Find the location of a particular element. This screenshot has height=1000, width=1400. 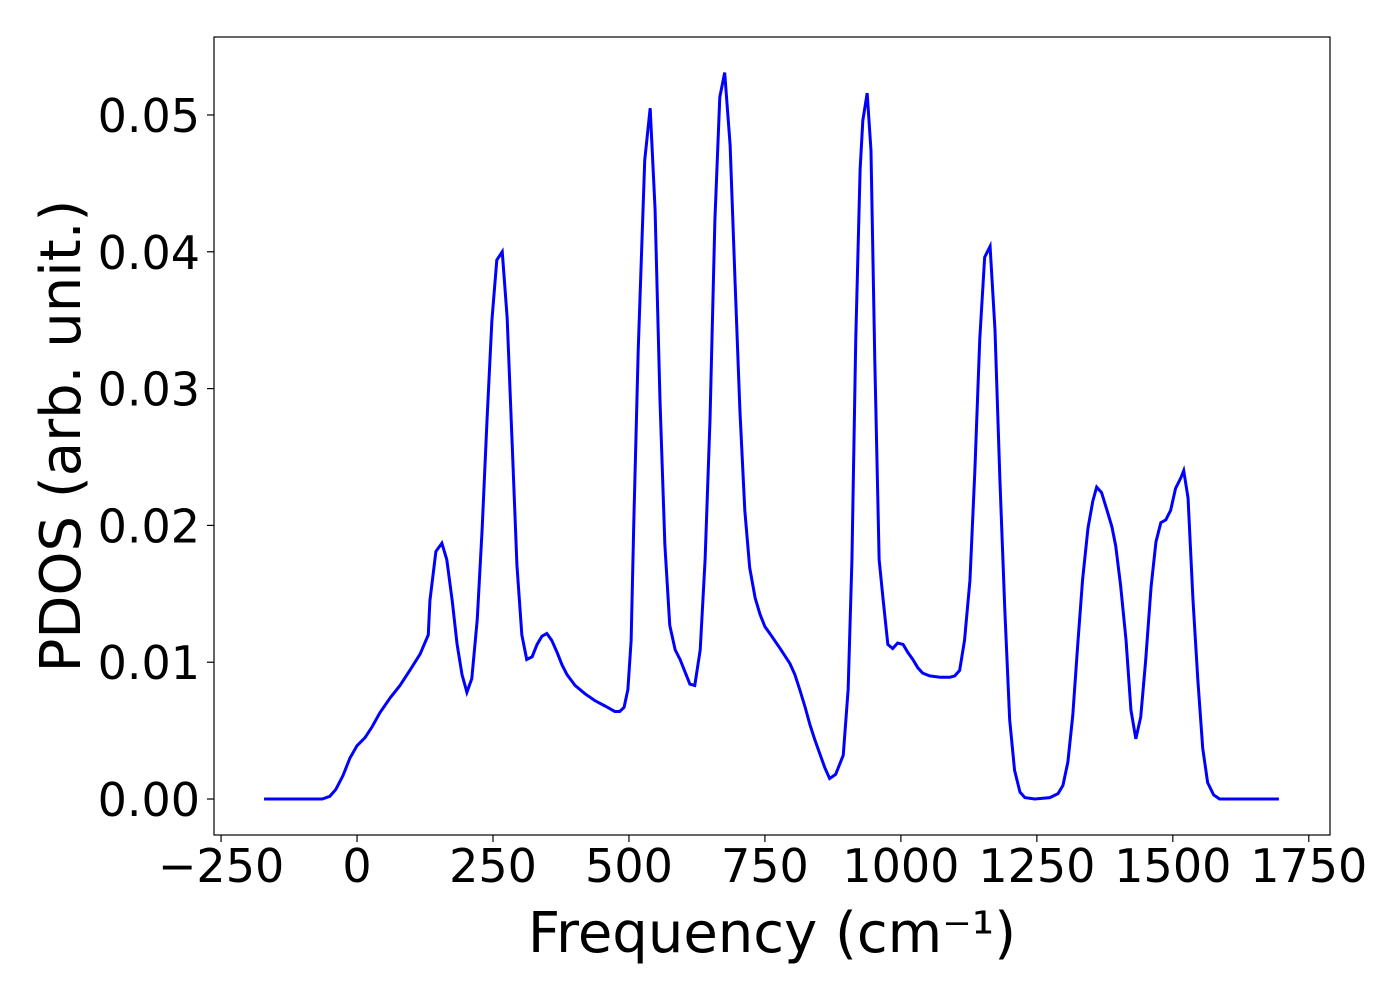

y-tick-label: 0.01 is located at coordinates (149, 663).